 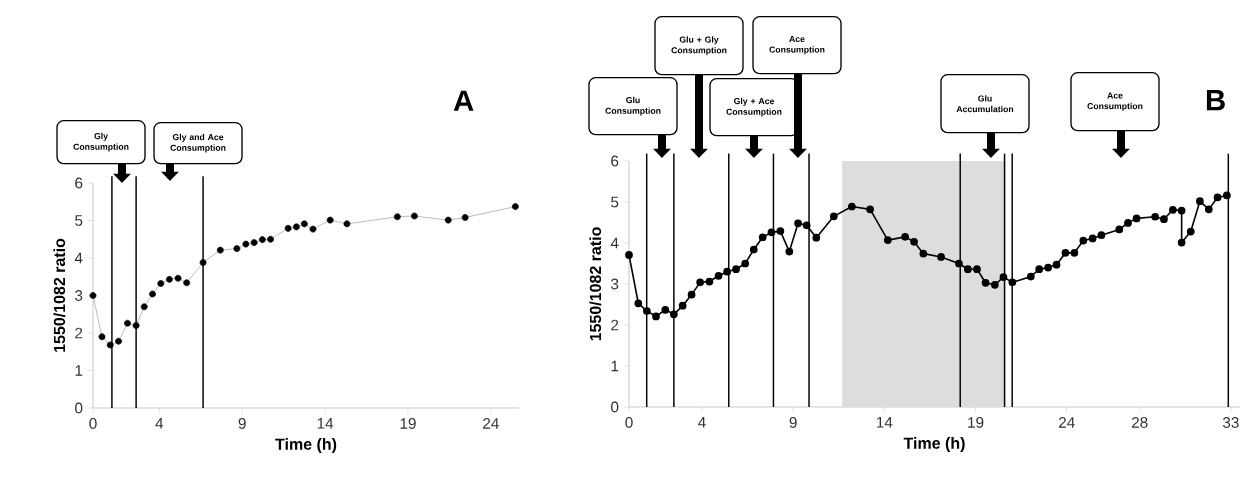 What do you see at coordinates (699, 46) in the screenshot?
I see `text: Glu + Gly Consumption` at bounding box center [699, 46].